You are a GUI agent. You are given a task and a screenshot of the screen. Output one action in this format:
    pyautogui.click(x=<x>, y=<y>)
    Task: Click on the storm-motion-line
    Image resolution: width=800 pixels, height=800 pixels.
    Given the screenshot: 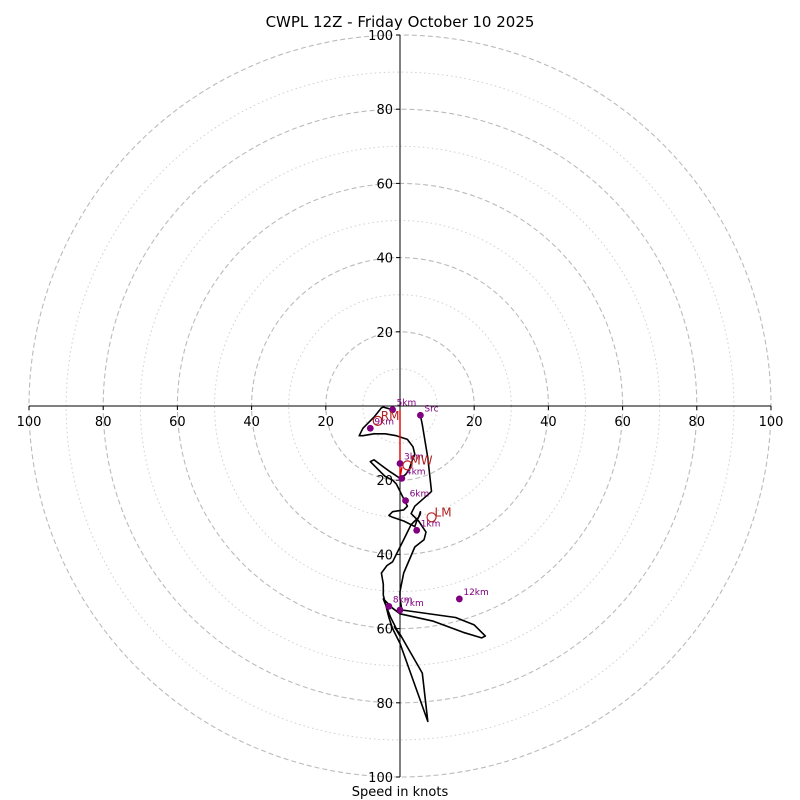 What is the action you would take?
    pyautogui.click(x=401, y=444)
    